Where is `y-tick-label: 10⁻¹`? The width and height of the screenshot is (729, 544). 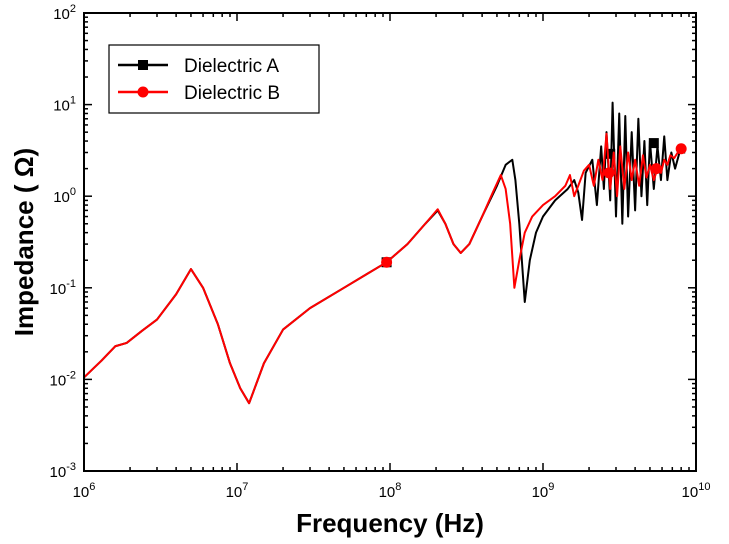
y-tick-label: 10⁻¹ is located at coordinates (63, 288).